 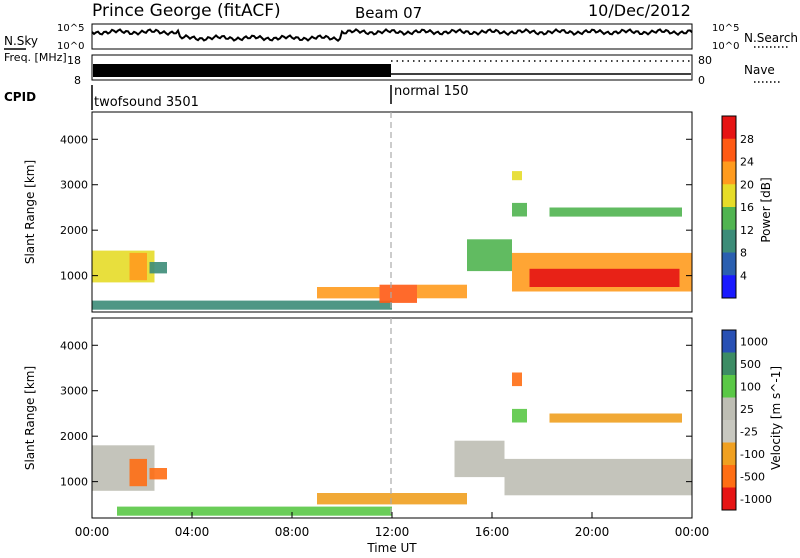 I want to click on freq-block-twofsound, so click(x=242, y=70).